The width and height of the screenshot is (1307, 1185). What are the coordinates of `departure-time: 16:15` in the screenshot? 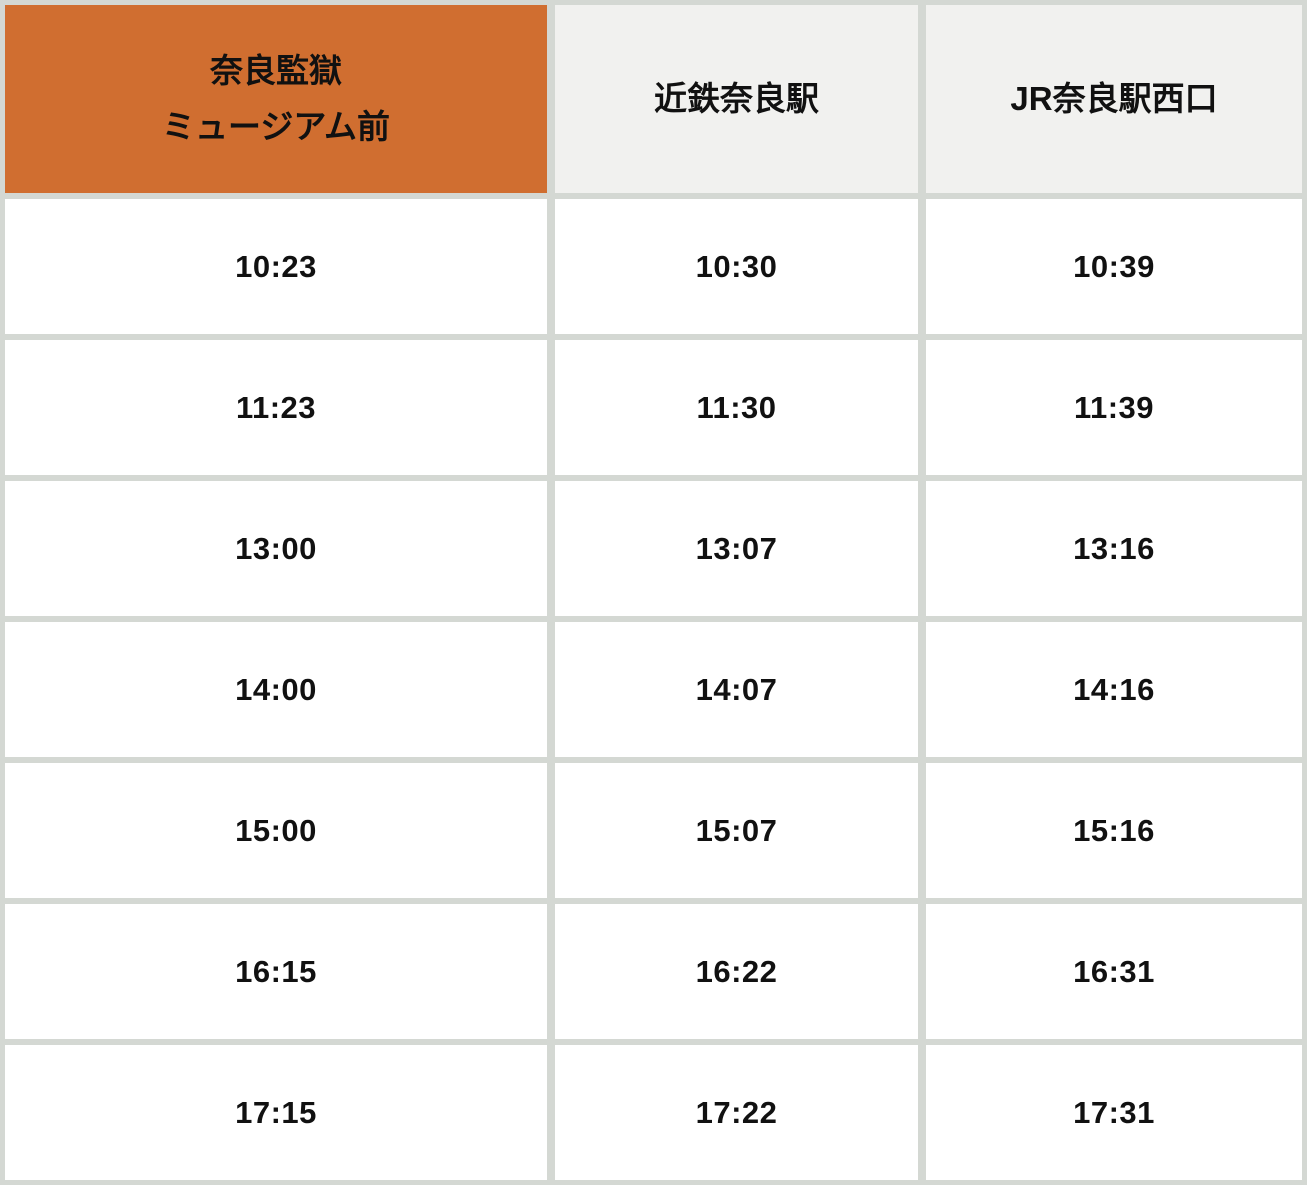 It's located at (276, 971).